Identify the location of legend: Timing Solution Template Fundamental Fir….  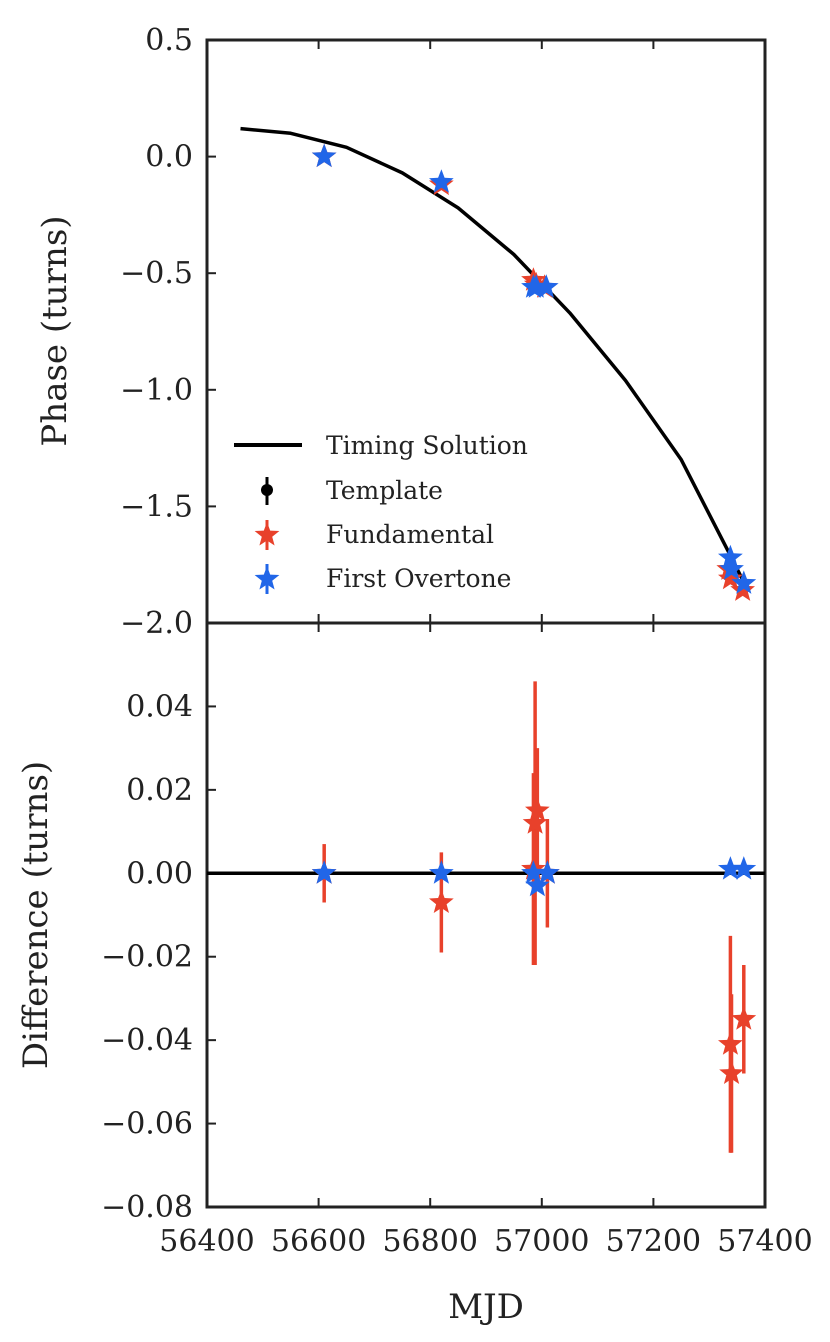
(381, 512).